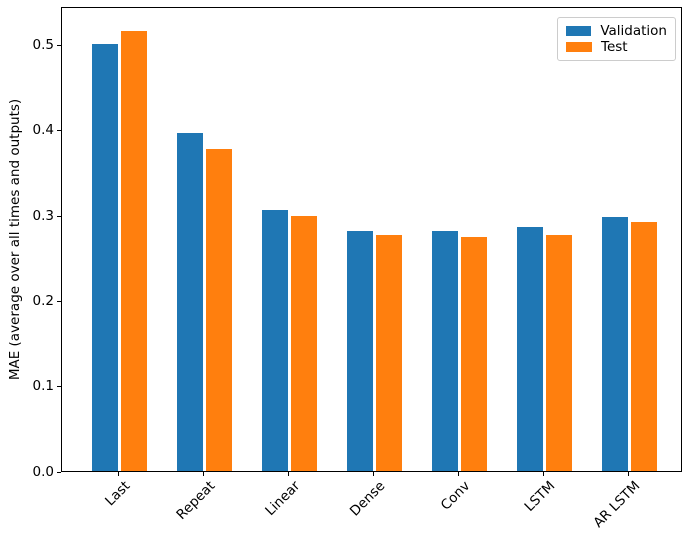 The height and width of the screenshot is (544, 691). Describe the element at coordinates (196, 500) in the screenshot. I see `x-tick-label-repeat: Repeat` at that location.